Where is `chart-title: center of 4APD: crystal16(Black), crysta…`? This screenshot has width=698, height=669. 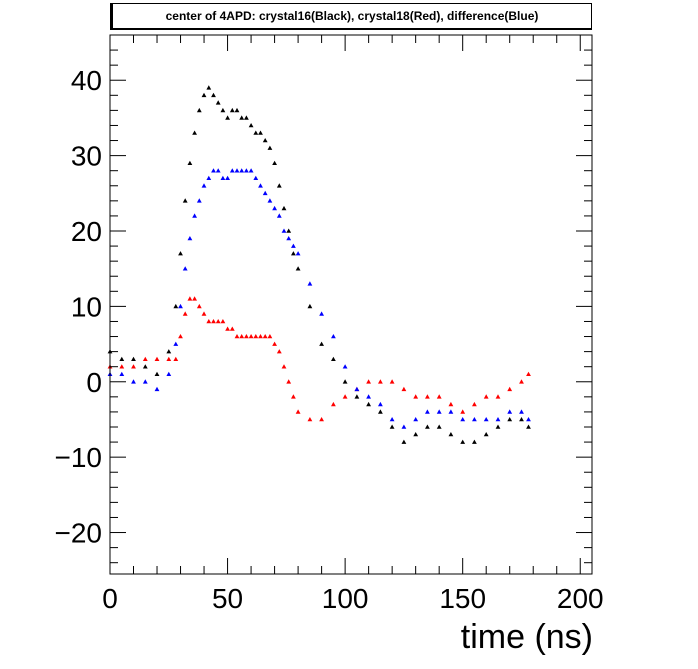
chart-title: center of 4APD: crystal16(Black), crysta… is located at coordinates (352, 16).